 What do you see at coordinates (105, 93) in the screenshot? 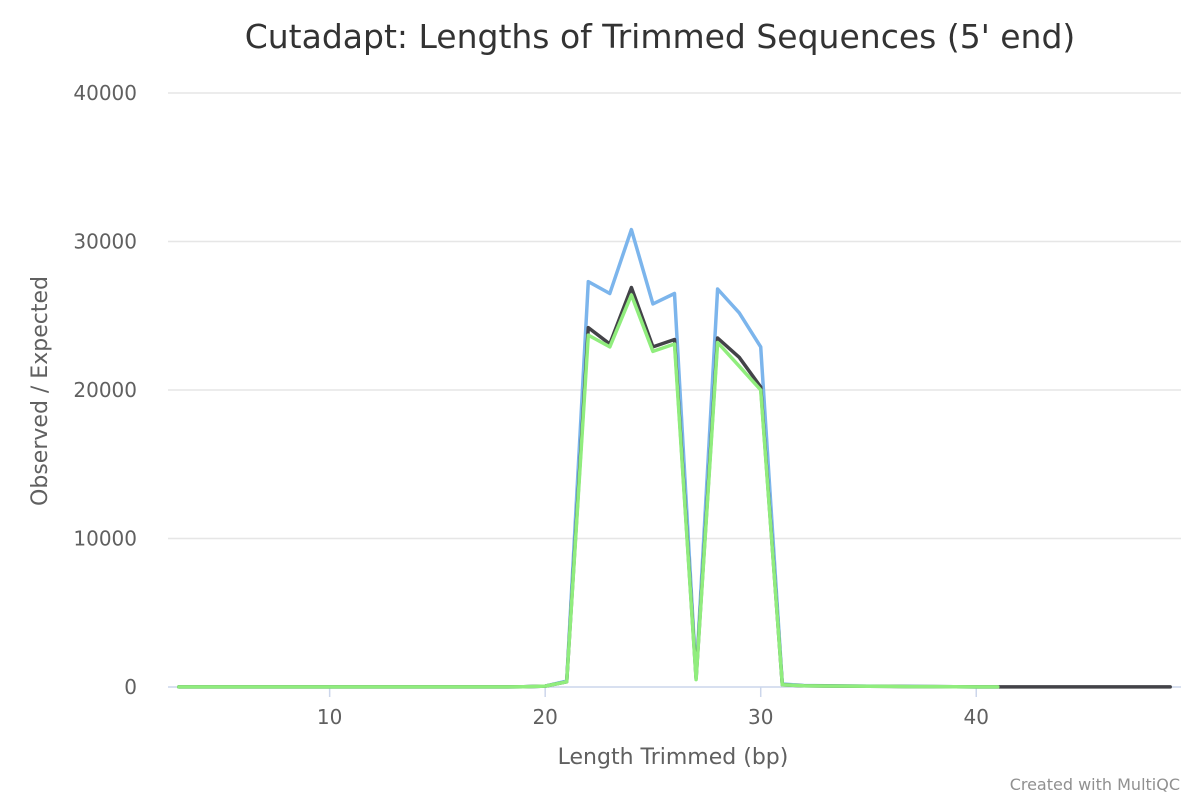
I see `y-tick-label: 40000` at bounding box center [105, 93].